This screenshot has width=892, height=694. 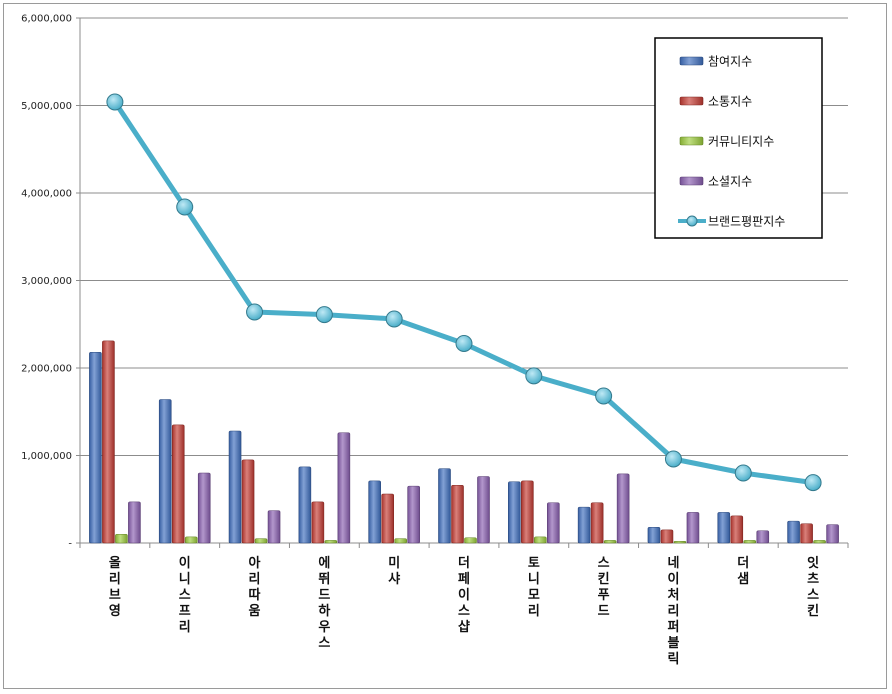 What do you see at coordinates (318, 522) in the screenshot?
I see `bar-소통지수-에뛰드하우스` at bounding box center [318, 522].